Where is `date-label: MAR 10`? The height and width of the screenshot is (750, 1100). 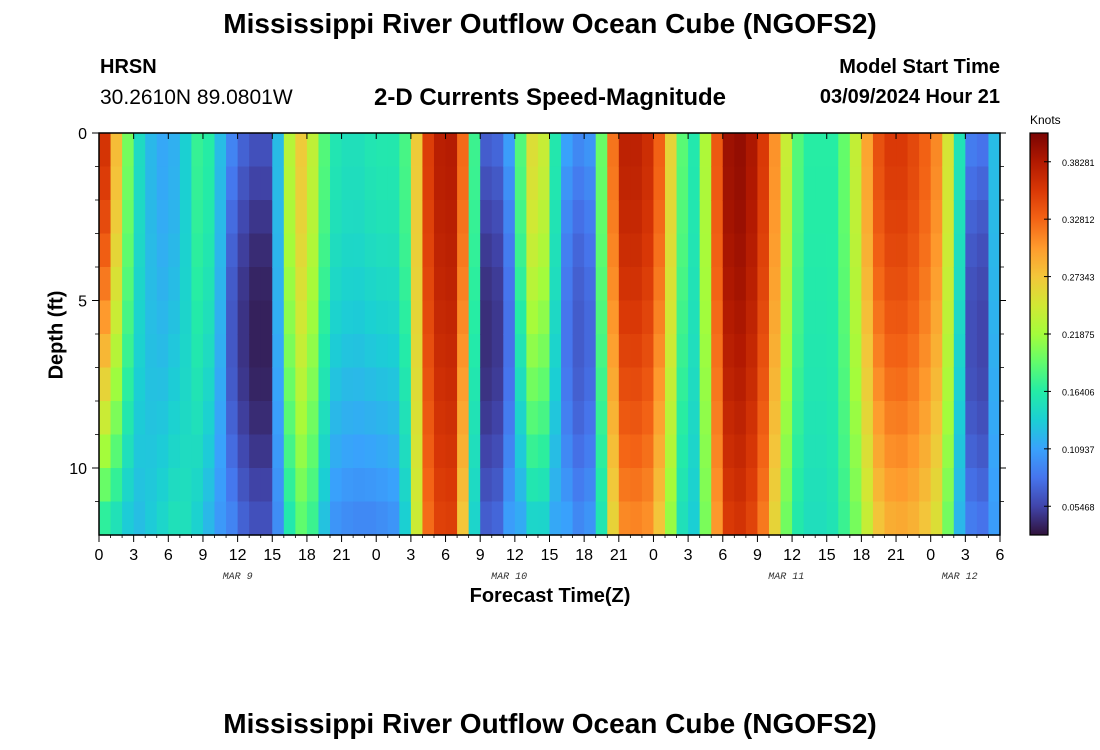
date-label: MAR 10 is located at coordinates (509, 577).